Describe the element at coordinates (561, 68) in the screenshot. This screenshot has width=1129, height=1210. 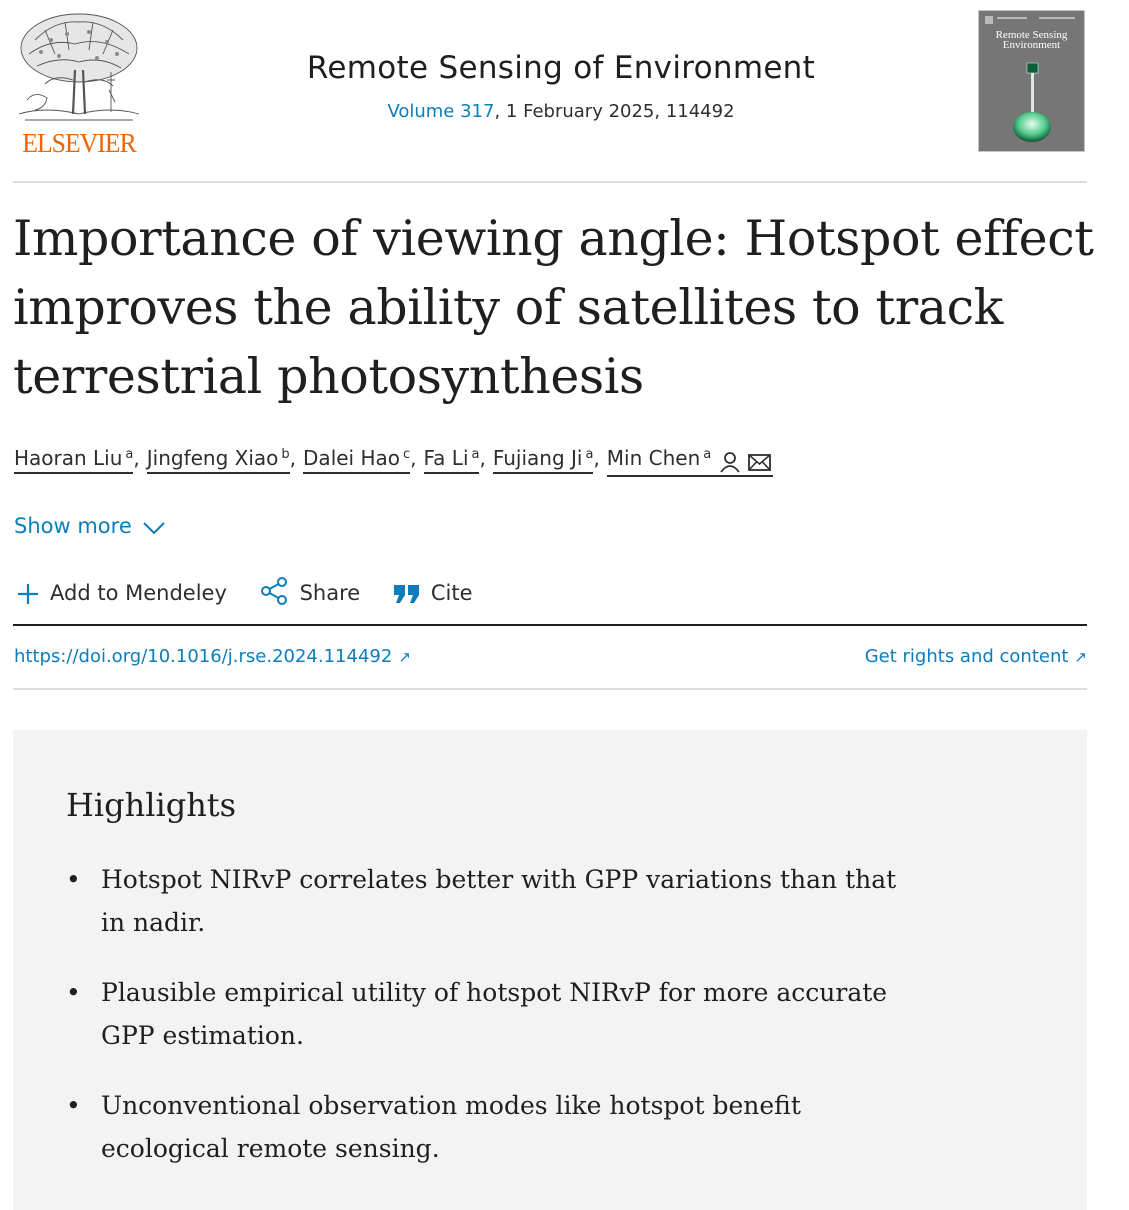
I see `journal-title: Remote Sensing of Environment` at that location.